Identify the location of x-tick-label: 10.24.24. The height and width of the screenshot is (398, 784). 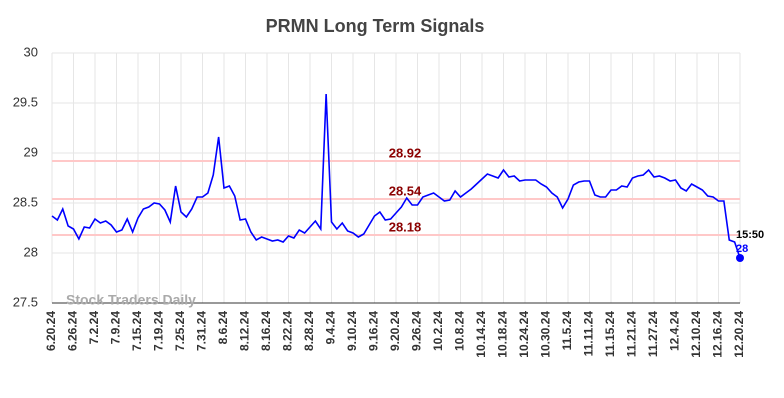
(524, 334).